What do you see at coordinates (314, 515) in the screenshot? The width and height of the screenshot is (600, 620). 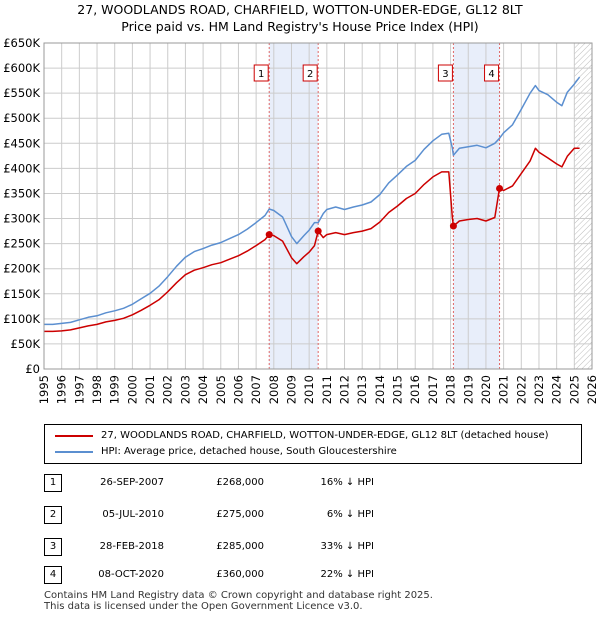 I see `sale-row: 2 05-JUL-2010 £275,000 6% ↓ HPI` at bounding box center [314, 515].